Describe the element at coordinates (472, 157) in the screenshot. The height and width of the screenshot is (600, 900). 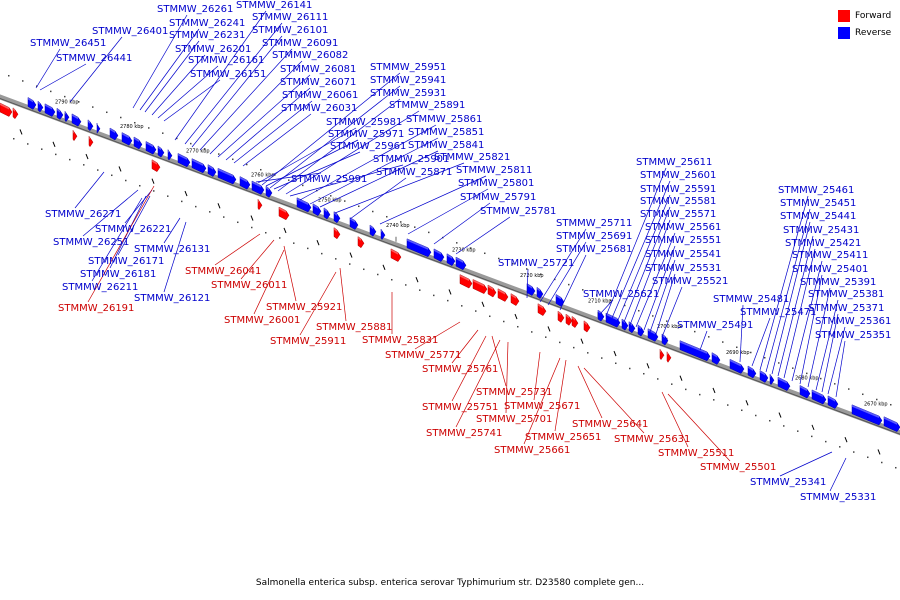
I see `gene-label: STMMW_25821` at that location.